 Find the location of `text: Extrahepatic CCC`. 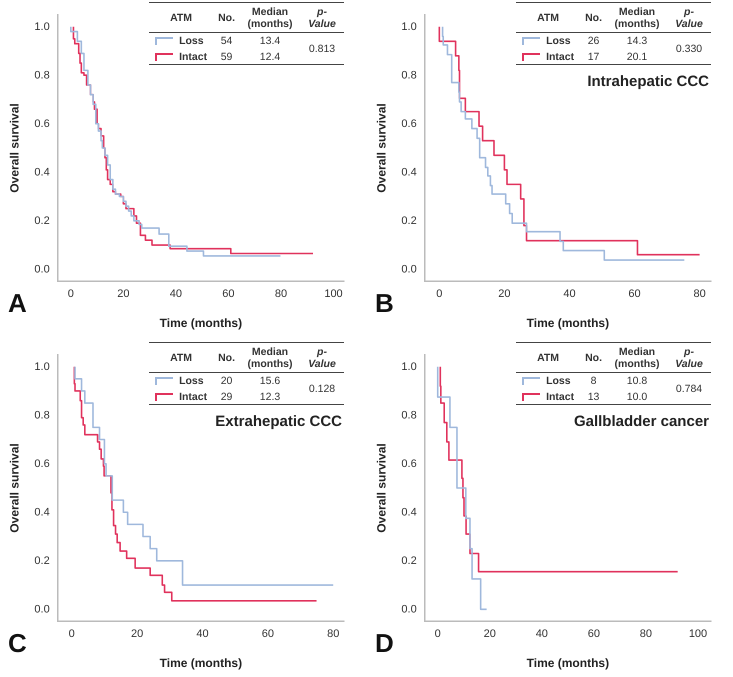

text: Extrahepatic CCC is located at coordinates (278, 421).